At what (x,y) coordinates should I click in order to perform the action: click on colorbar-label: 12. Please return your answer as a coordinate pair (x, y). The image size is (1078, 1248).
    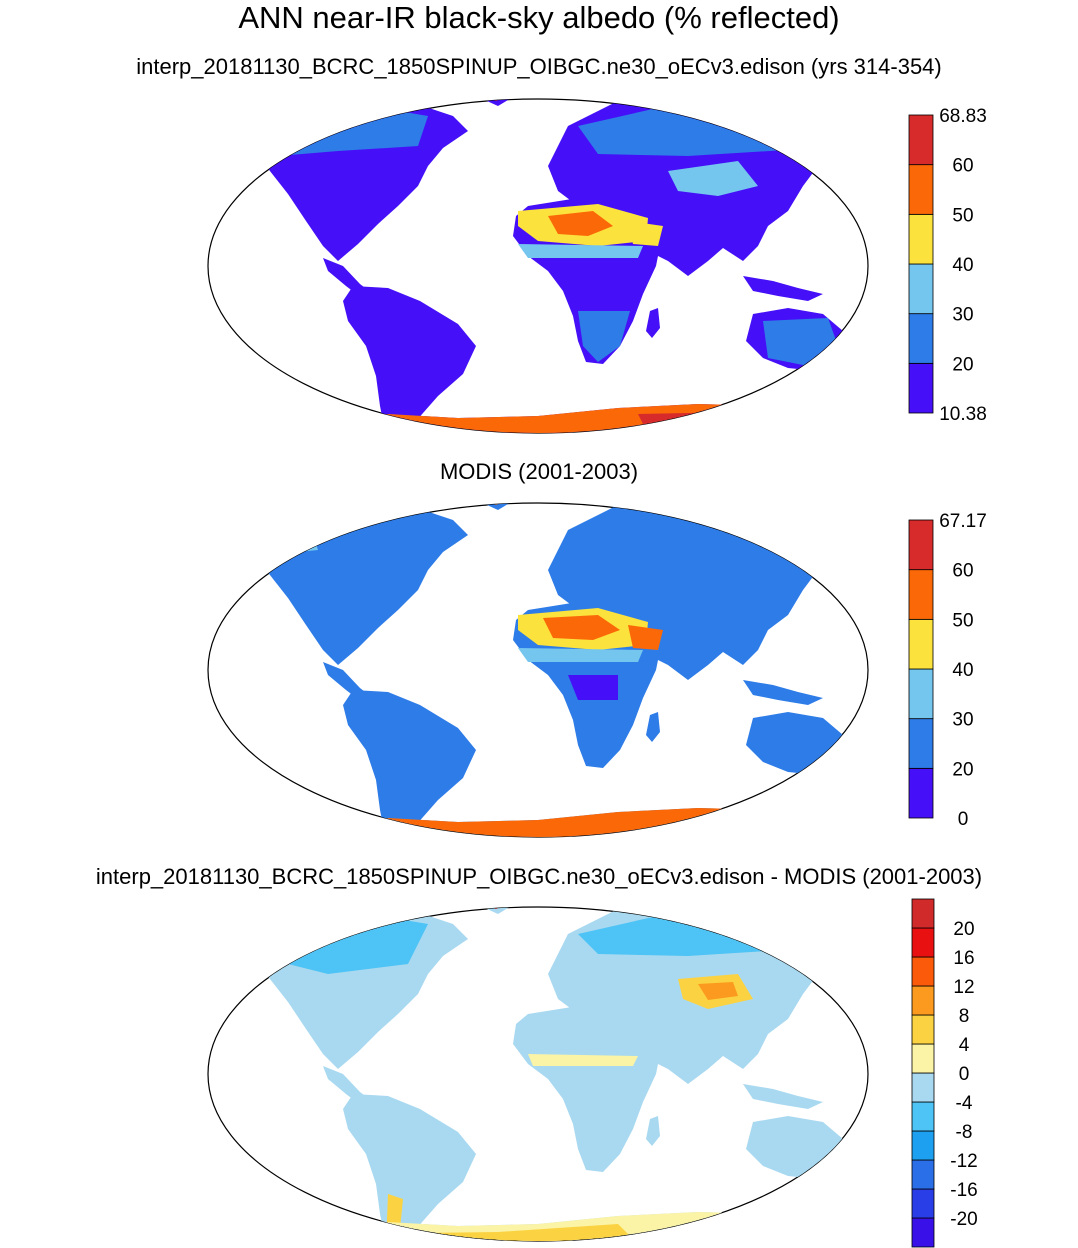
    Looking at the image, I should click on (963, 987).